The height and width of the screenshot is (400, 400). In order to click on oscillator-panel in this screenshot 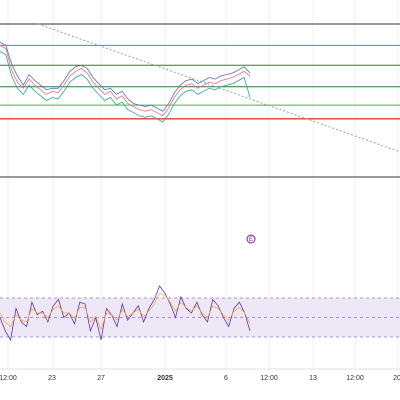, I will do `click(200, 313)`.